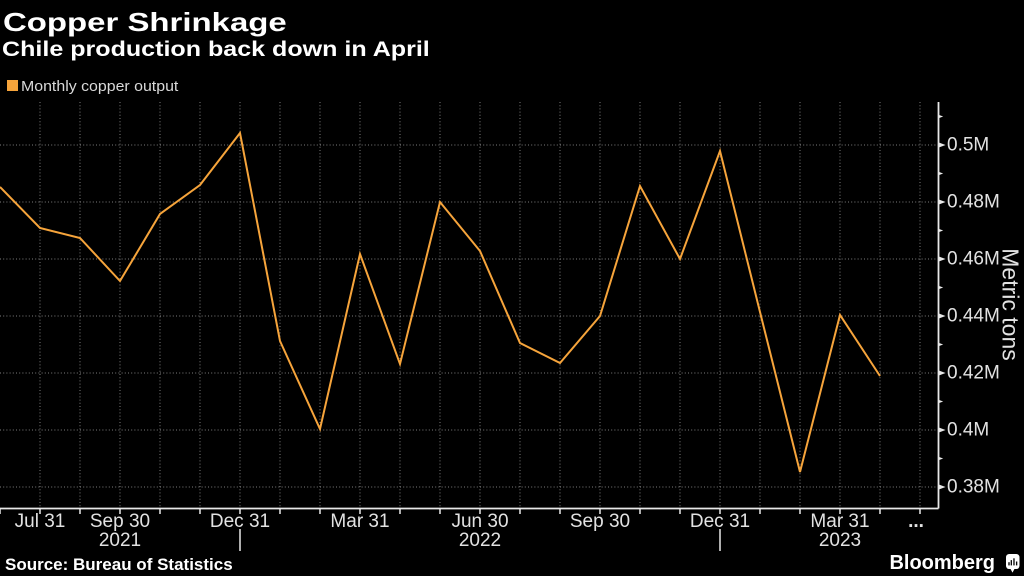  Describe the element at coordinates (479, 521) in the screenshot. I see `svg-text: Jun 30` at that location.